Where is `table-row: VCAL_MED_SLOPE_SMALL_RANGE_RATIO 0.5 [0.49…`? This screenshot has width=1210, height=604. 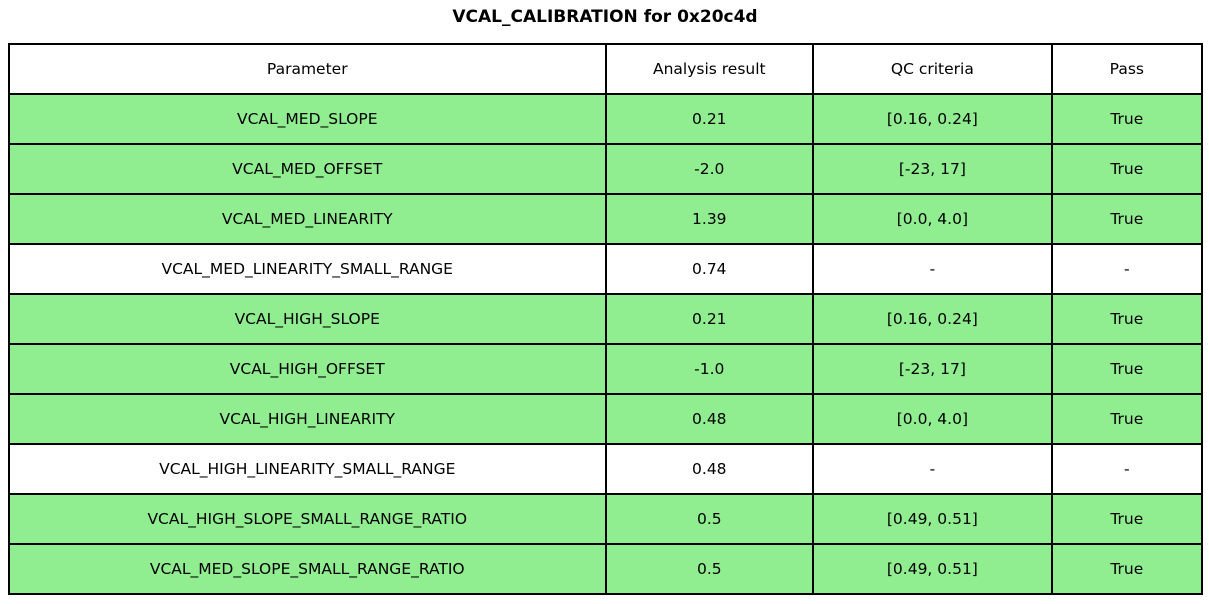
table-row: VCAL_MED_SLOPE_SMALL_RANGE_RATIO 0.5 [0.49… is located at coordinates (606, 569).